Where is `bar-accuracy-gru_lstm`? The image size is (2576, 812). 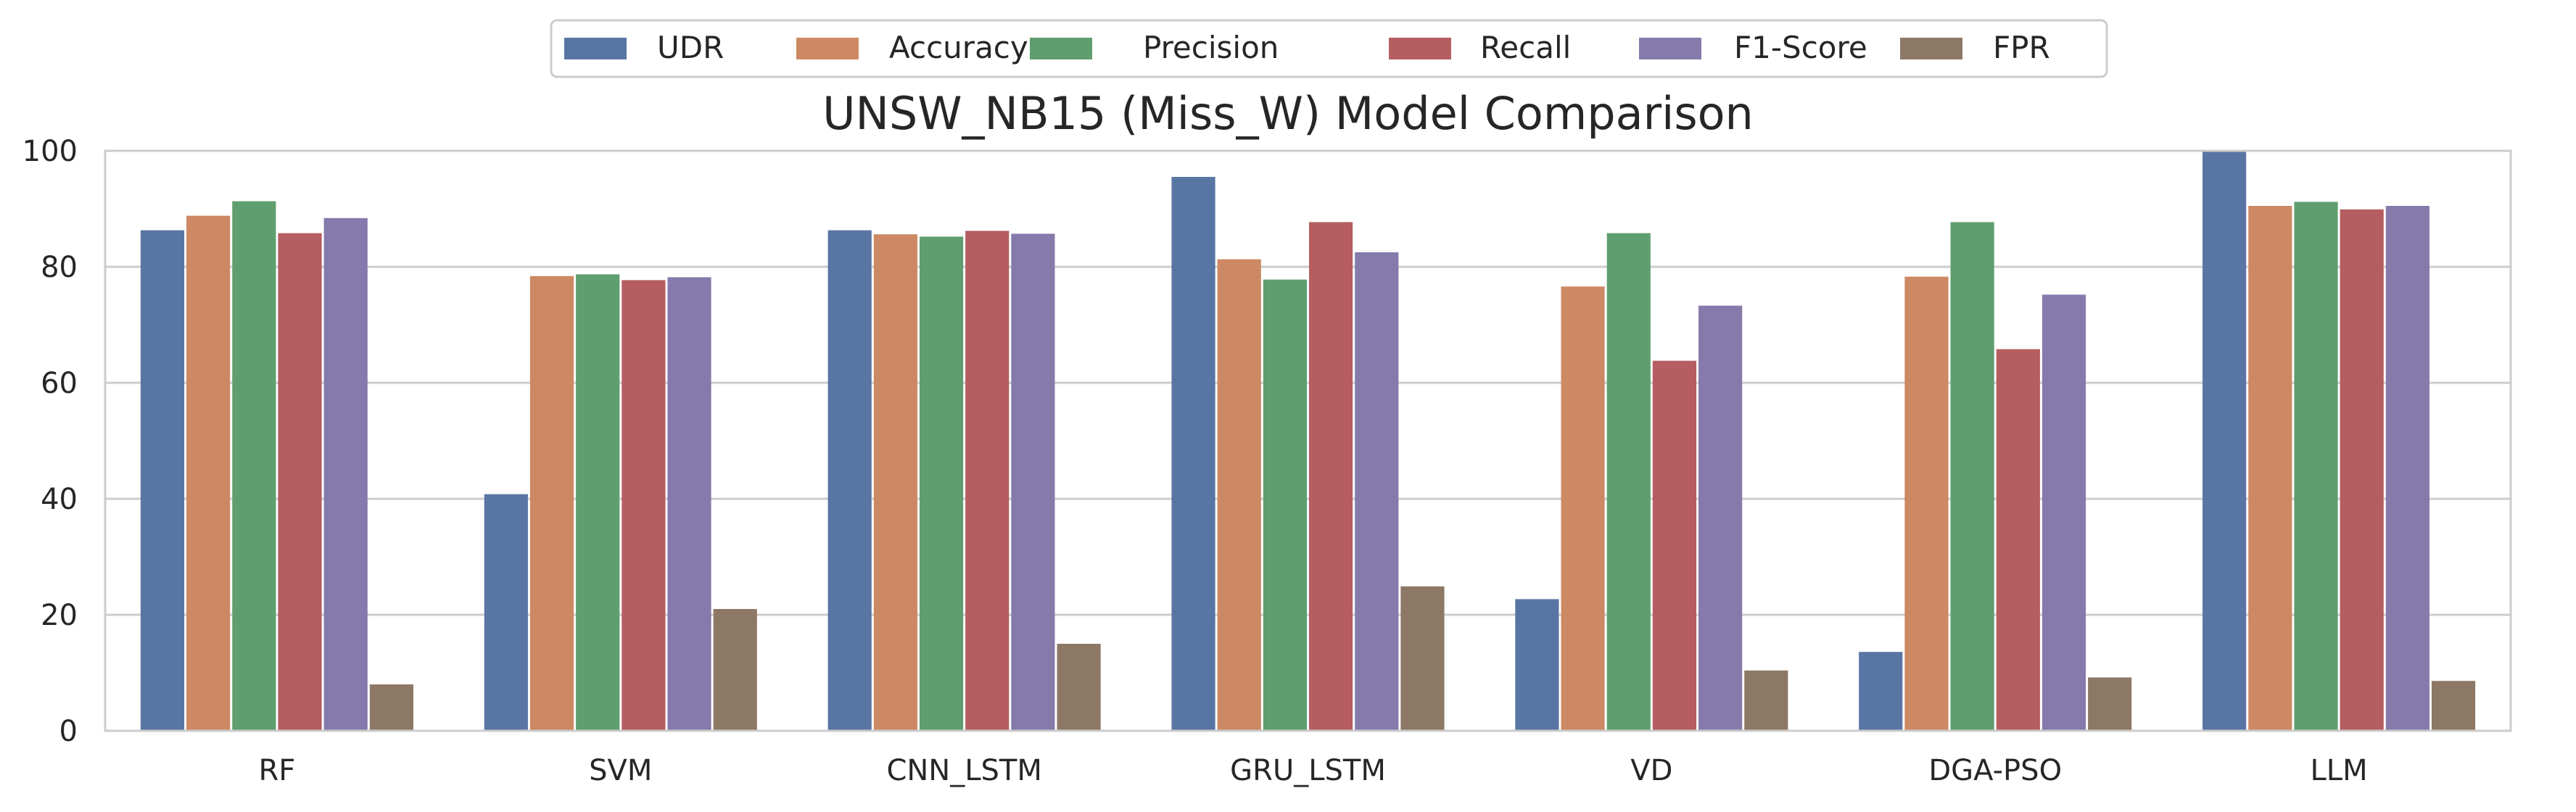 bar-accuracy-gru_lstm is located at coordinates (1239, 496).